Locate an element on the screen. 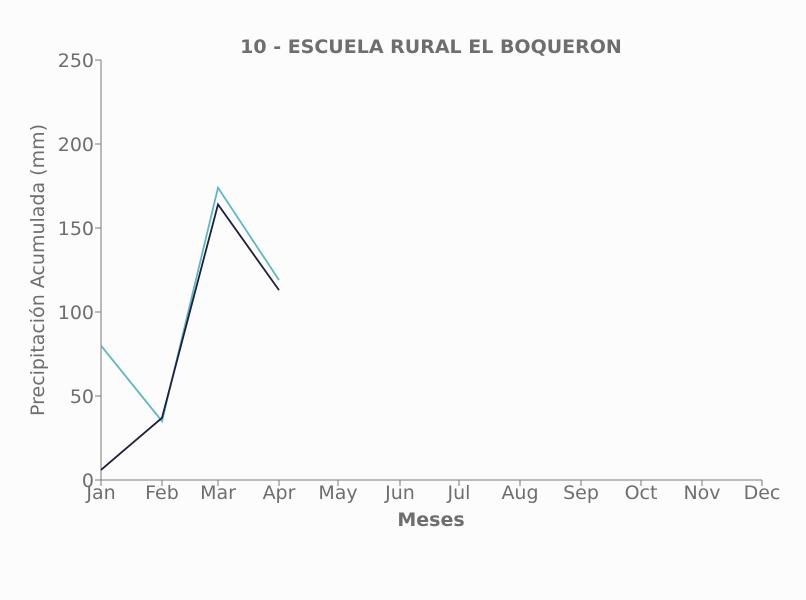 The height and width of the screenshot is (600, 806). x-tick-label: Feb is located at coordinates (162, 493).